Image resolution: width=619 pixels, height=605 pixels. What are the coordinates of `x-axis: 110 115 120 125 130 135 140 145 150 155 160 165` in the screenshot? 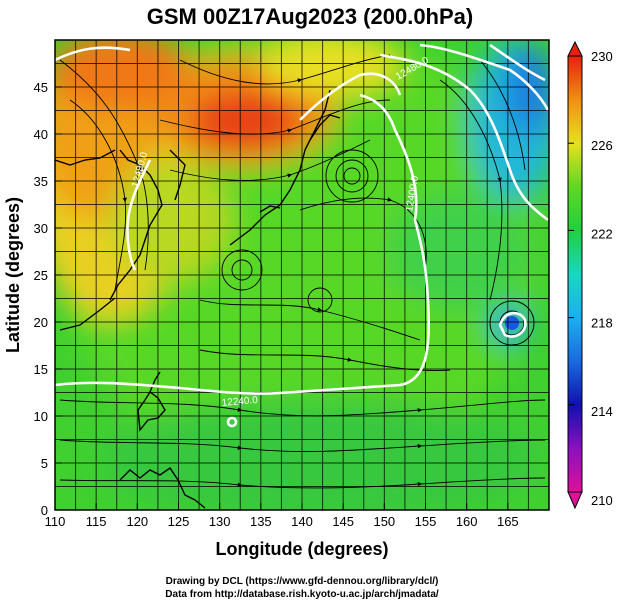 It's located at (282, 516).